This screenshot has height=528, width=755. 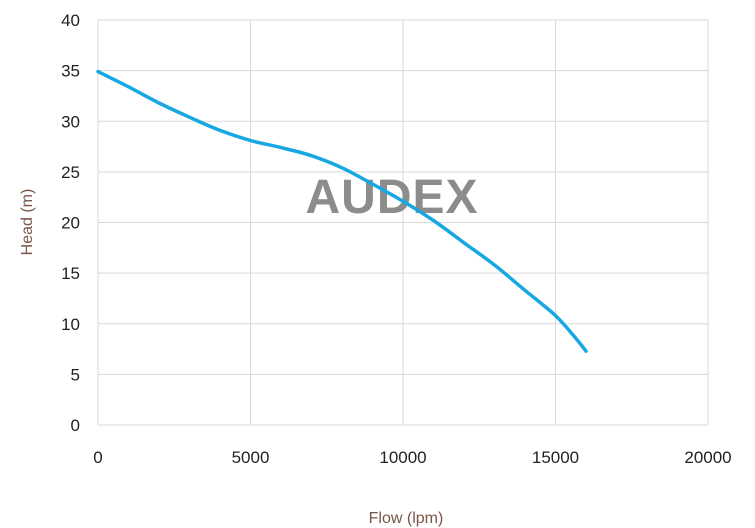 I want to click on x-axis-title: Flow (lpm), so click(x=406, y=518).